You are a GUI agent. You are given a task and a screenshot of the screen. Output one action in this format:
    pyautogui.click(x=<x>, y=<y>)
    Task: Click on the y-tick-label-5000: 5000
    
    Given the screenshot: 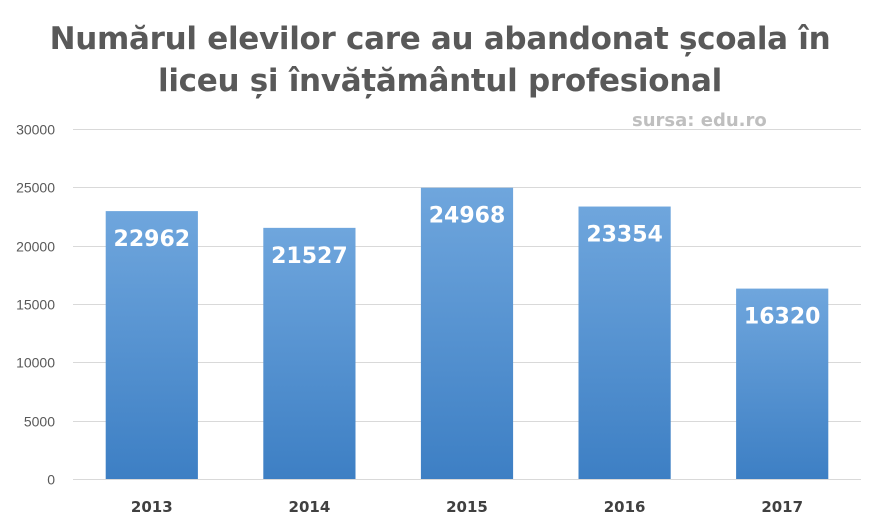 What is the action you would take?
    pyautogui.click(x=39, y=422)
    